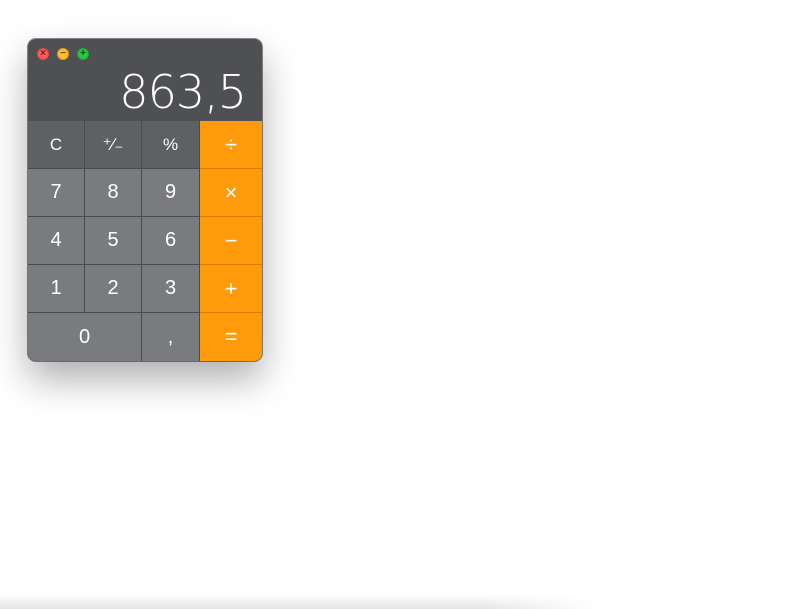  I want to click on multiply-button: ×, so click(231, 193).